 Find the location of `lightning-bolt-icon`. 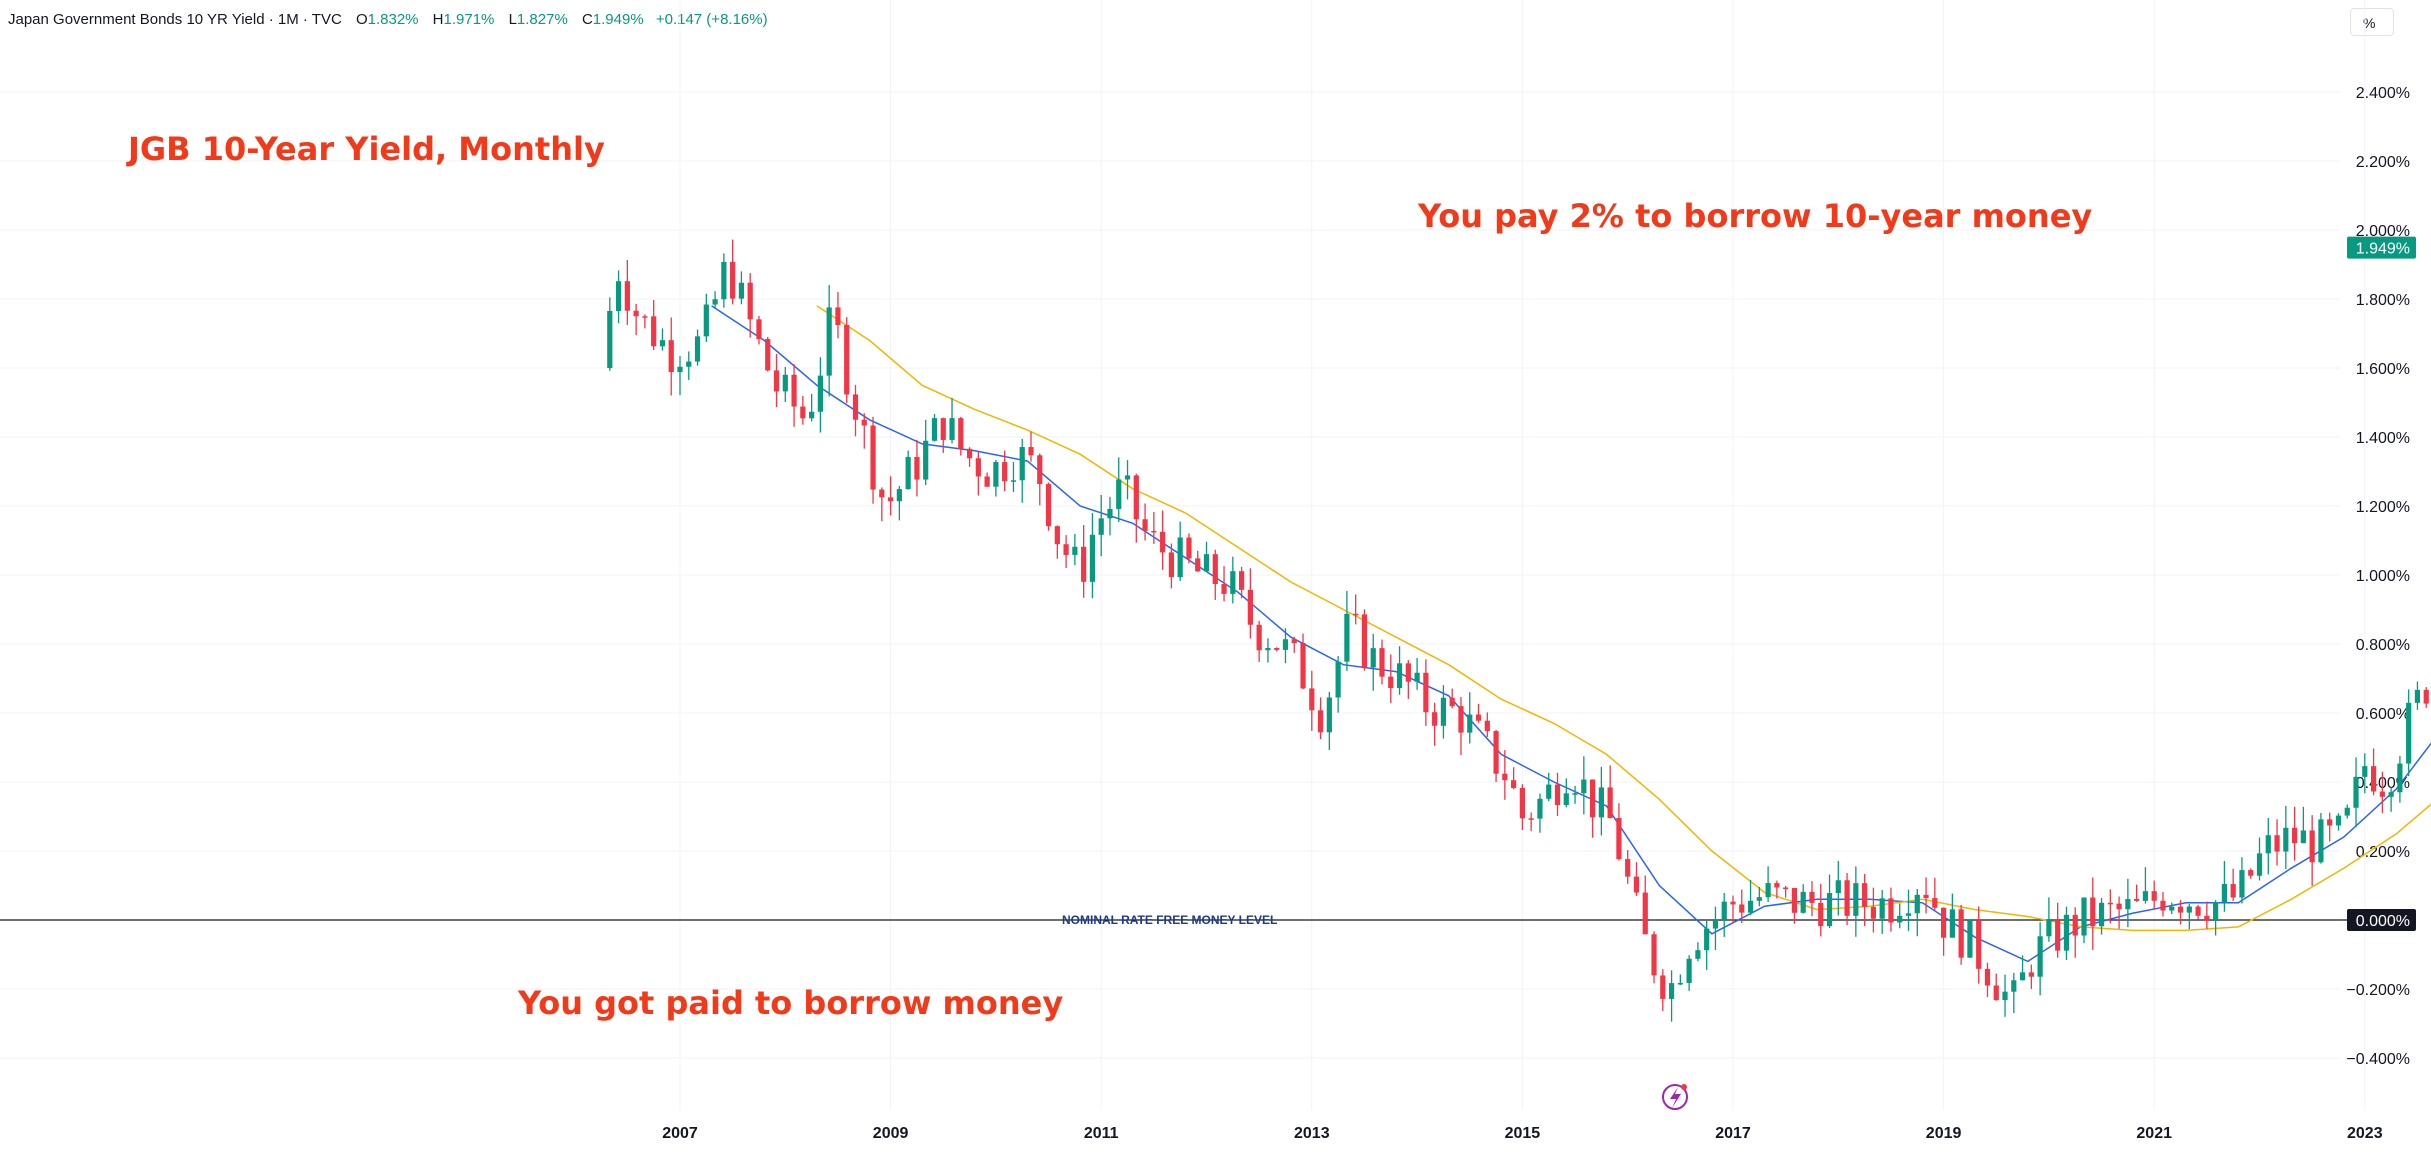

lightning-bolt-icon is located at coordinates (1675, 1097).